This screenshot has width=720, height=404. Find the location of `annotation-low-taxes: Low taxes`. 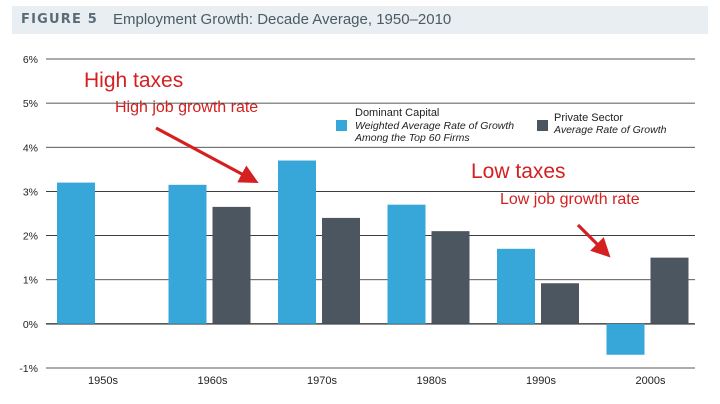

annotation-low-taxes: Low taxes is located at coordinates (518, 171).